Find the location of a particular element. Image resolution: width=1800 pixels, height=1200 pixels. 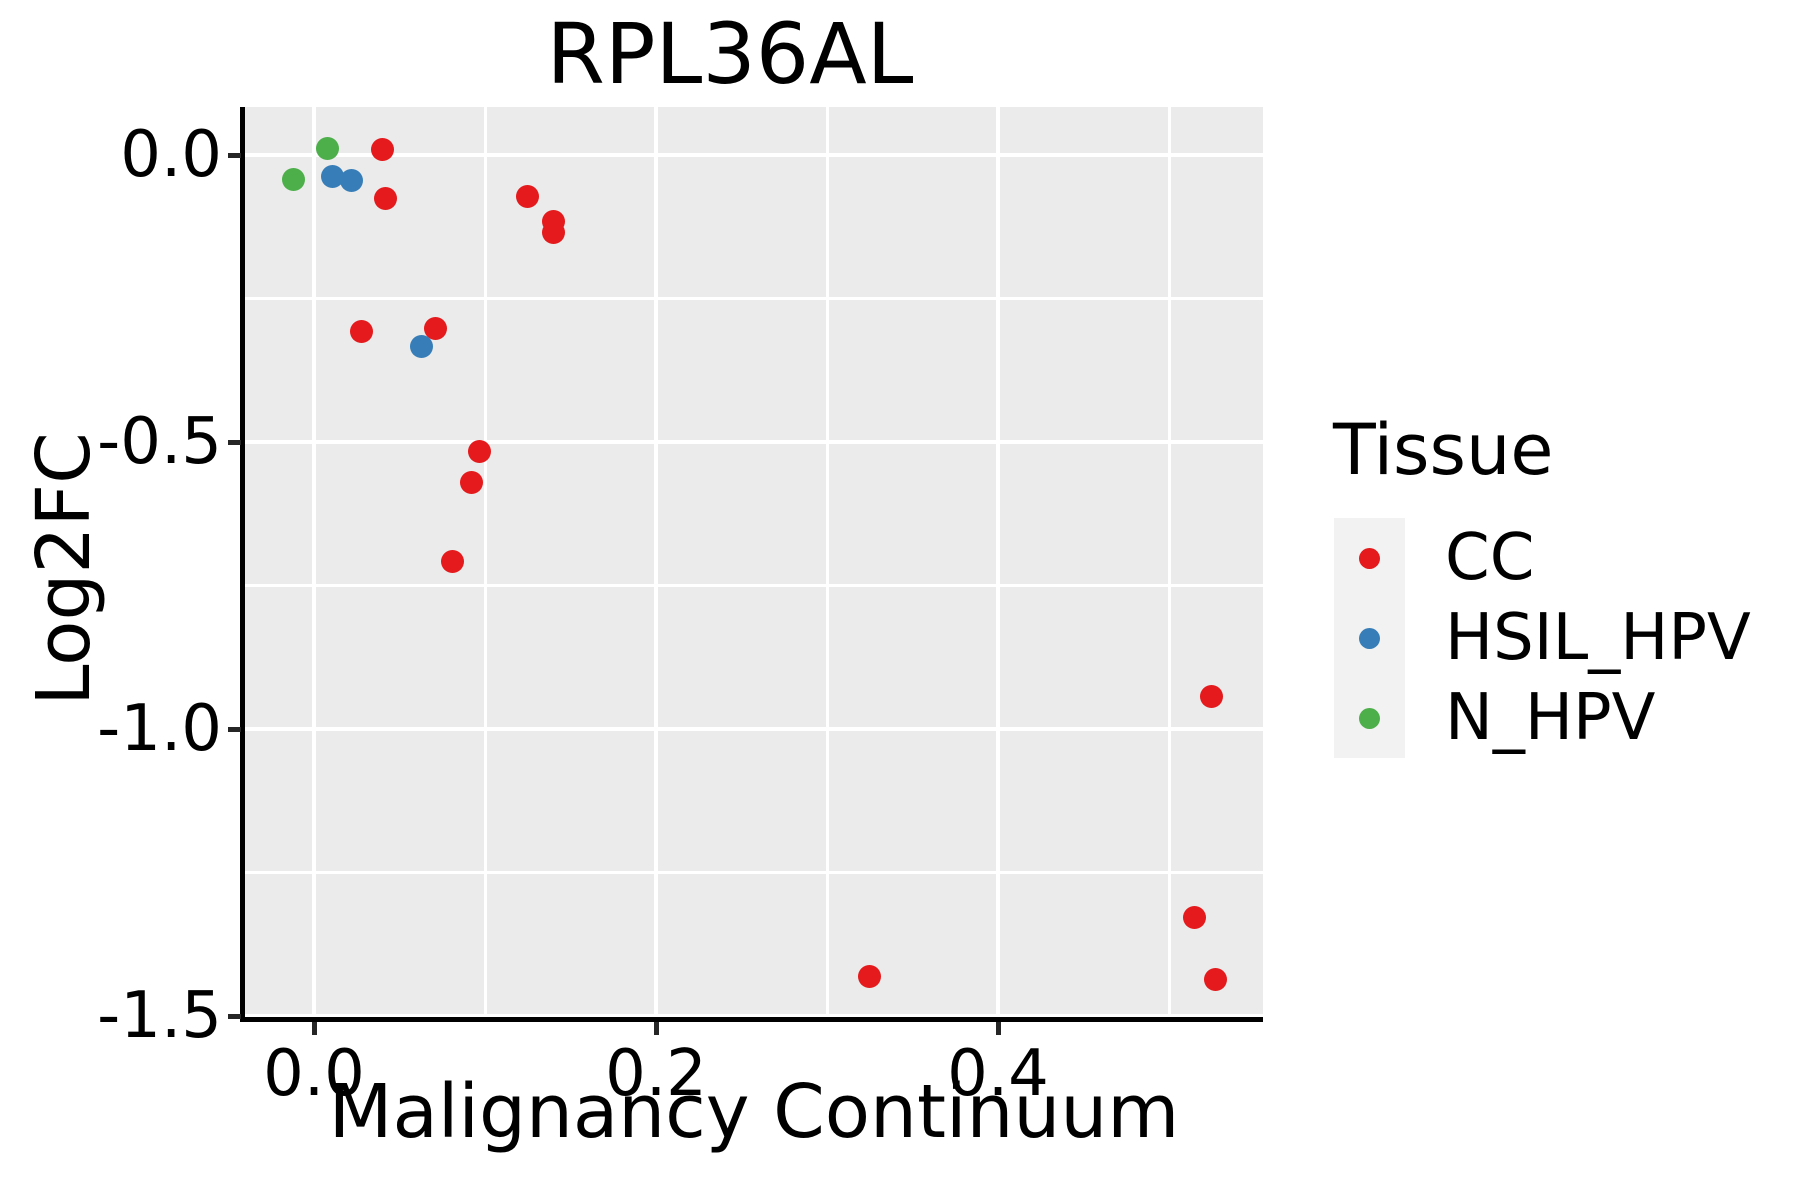

x-tick-label: 0.2 is located at coordinates (656, 1074).